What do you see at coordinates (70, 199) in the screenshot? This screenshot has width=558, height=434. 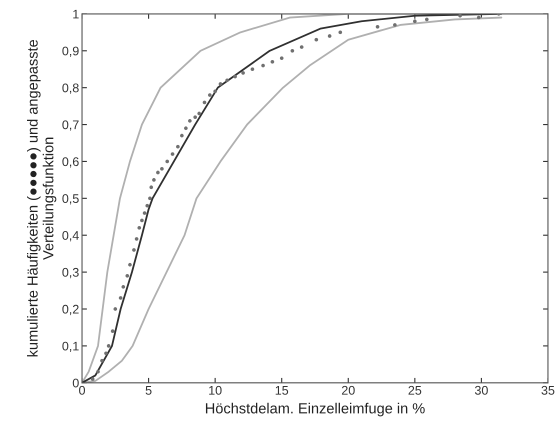 I see `y-tick-label: 0,5` at bounding box center [70, 199].